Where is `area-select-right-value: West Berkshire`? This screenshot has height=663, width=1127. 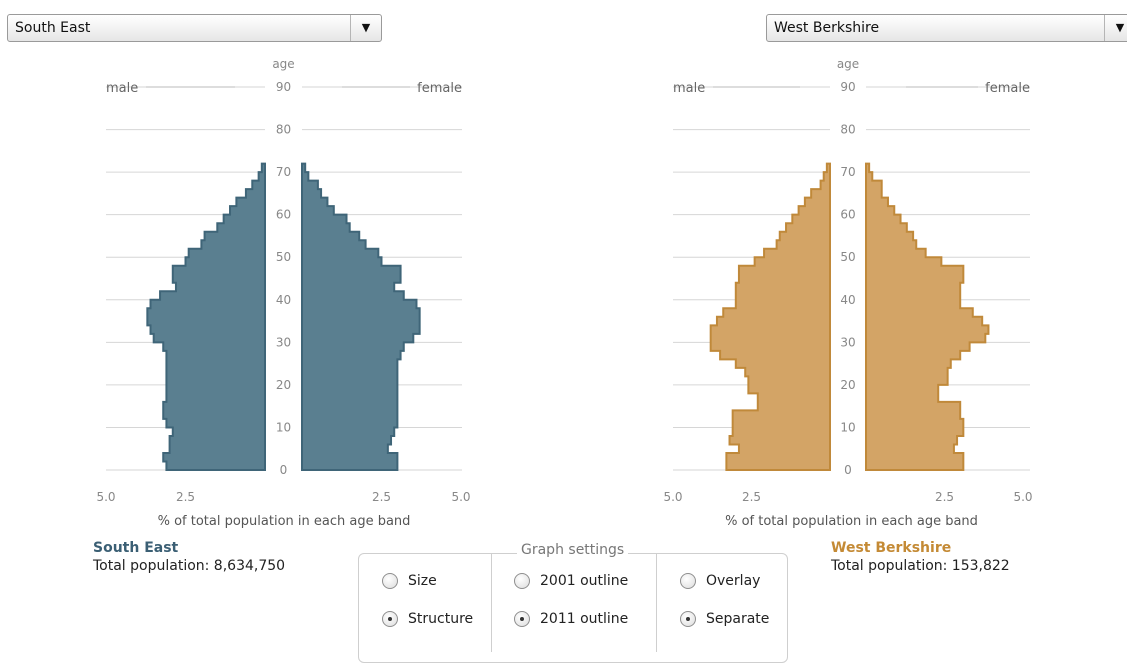 area-select-right-value: West Berkshire is located at coordinates (827, 28).